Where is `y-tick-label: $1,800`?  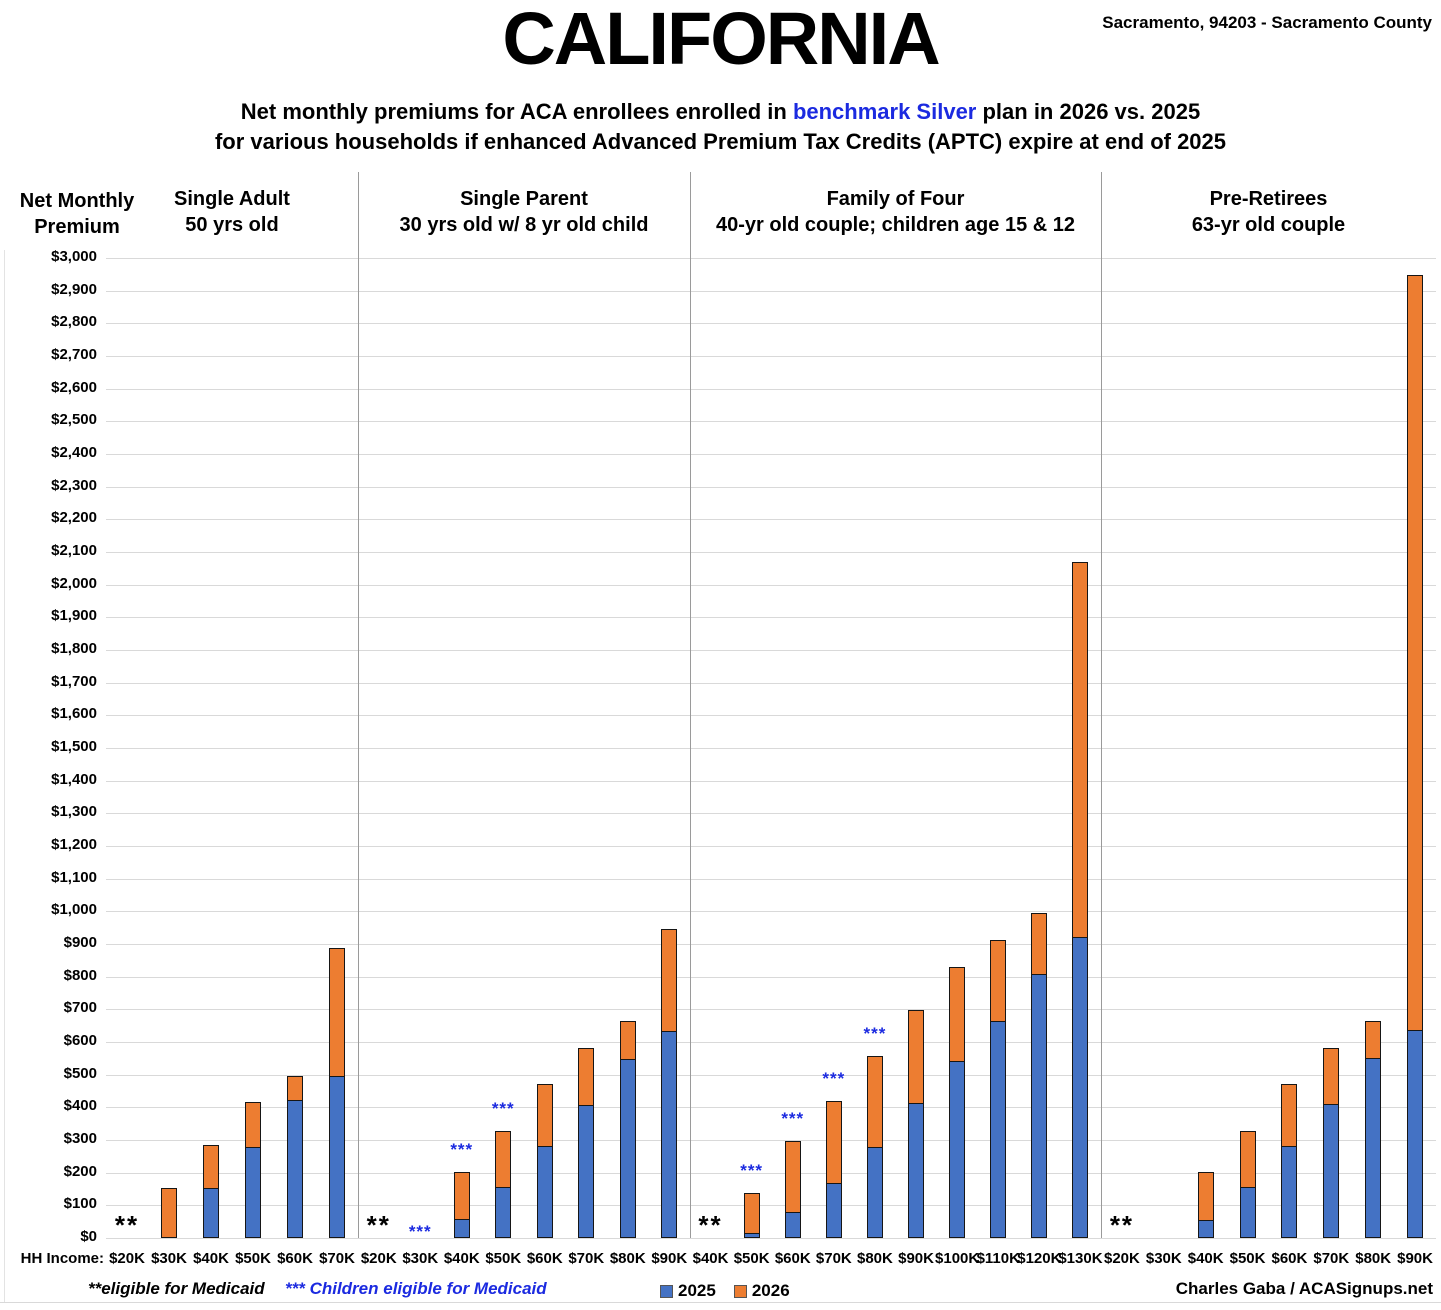
y-tick-label: $1,800 is located at coordinates (74, 648).